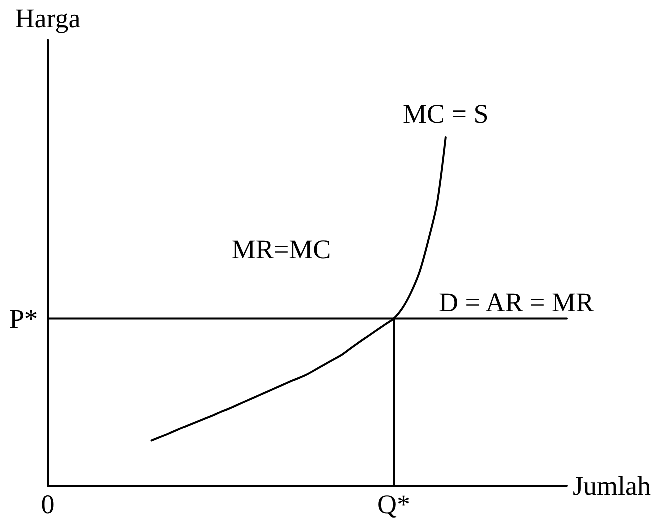 Image resolution: width=667 pixels, height=527 pixels. What do you see at coordinates (394, 505) in the screenshot?
I see `x-tick-label: Q*` at bounding box center [394, 505].